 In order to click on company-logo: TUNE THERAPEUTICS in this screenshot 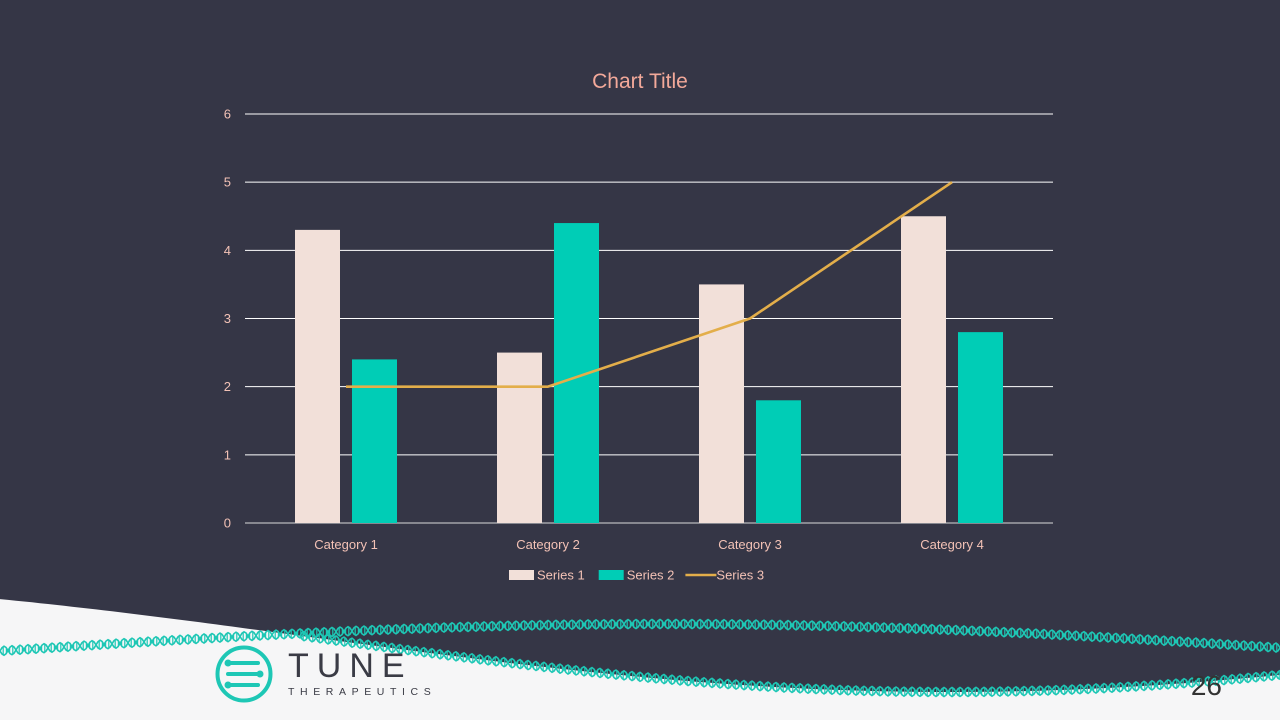, I will do `click(325, 674)`.